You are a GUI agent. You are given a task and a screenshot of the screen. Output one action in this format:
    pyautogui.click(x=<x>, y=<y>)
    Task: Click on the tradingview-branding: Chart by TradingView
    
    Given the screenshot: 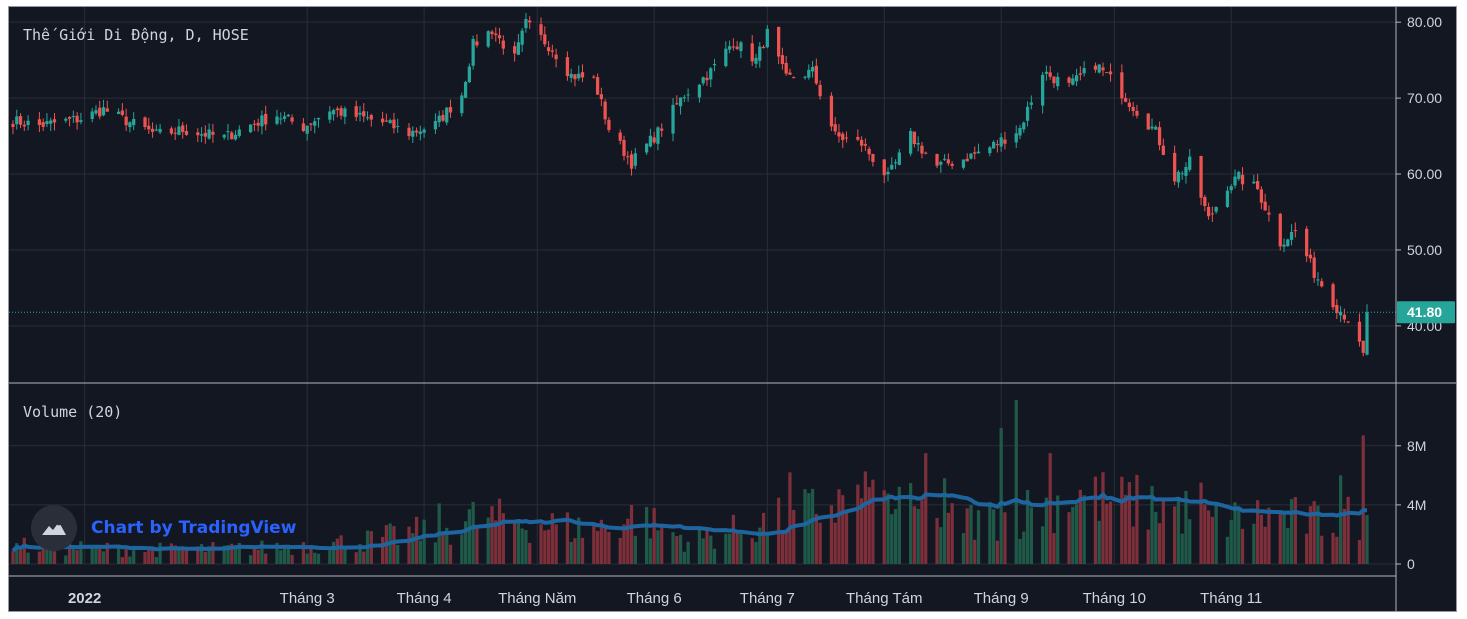 What is the action you would take?
    pyautogui.click(x=163, y=528)
    